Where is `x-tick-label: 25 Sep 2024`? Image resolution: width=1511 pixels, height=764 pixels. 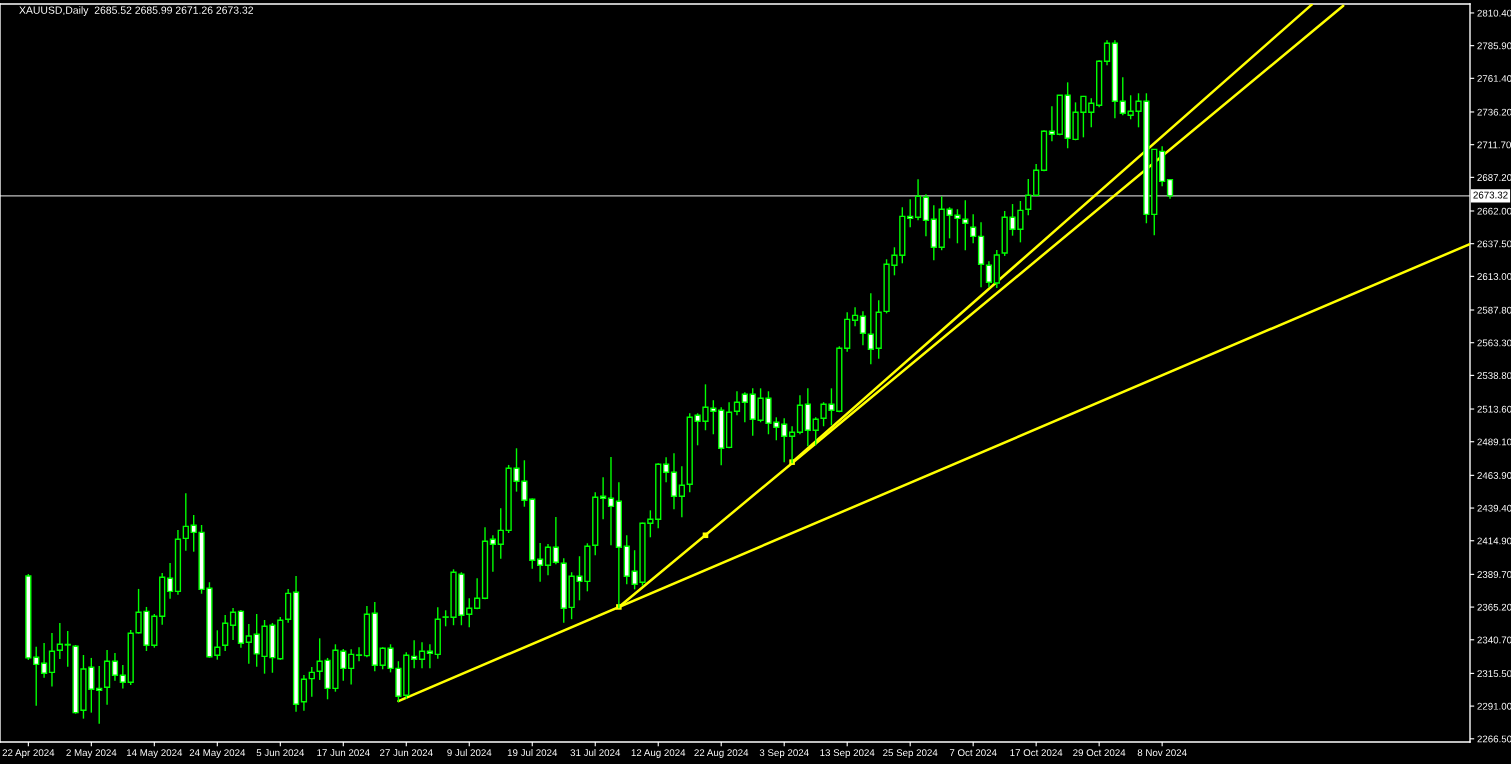 x-tick-label: 25 Sep 2024 is located at coordinates (910, 754).